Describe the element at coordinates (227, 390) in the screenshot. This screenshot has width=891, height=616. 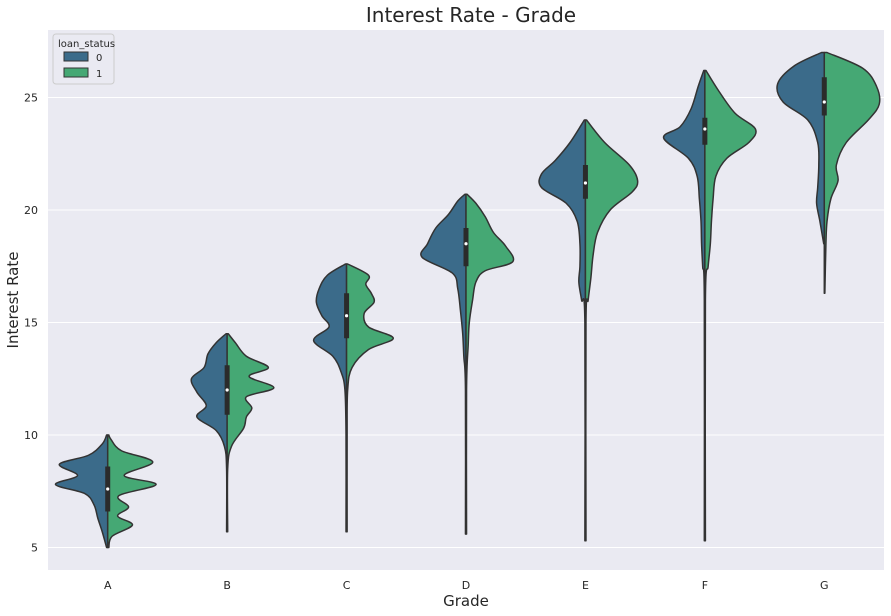
I see `median-point-B` at that location.